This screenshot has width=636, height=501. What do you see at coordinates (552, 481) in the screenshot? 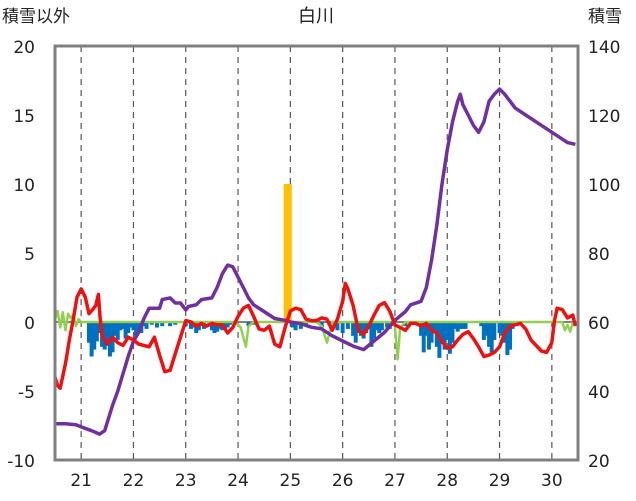
I see `x-tick-label: 30` at bounding box center [552, 481].